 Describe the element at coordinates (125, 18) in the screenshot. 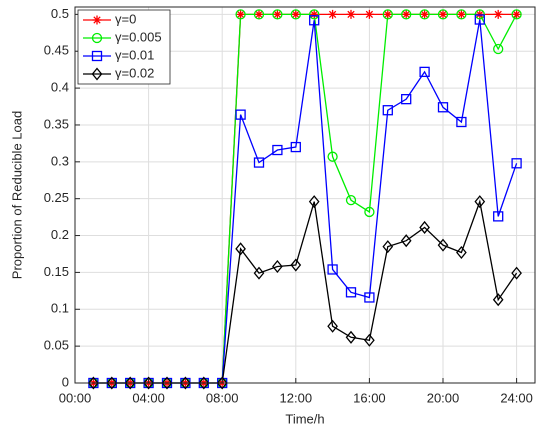

I see `legend-label: γ=0` at that location.